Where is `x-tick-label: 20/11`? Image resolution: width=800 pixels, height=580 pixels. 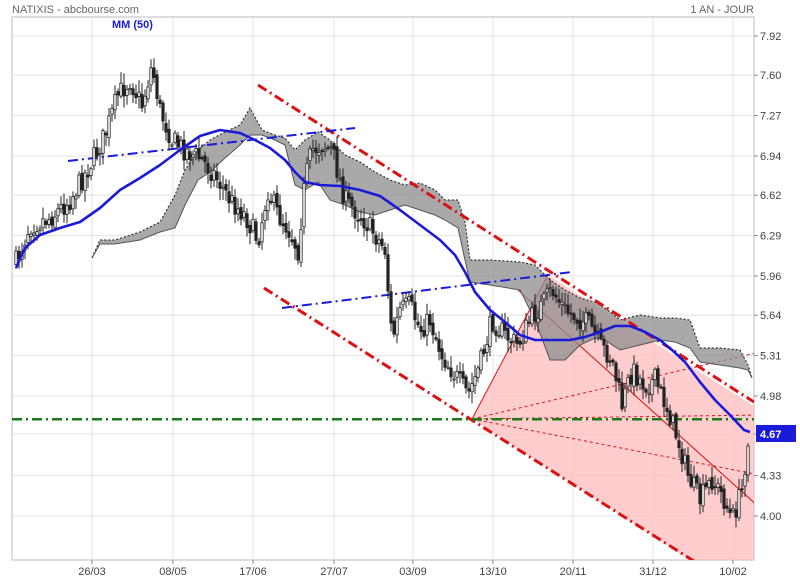
x-tick-label: 20/11 is located at coordinates (573, 572).